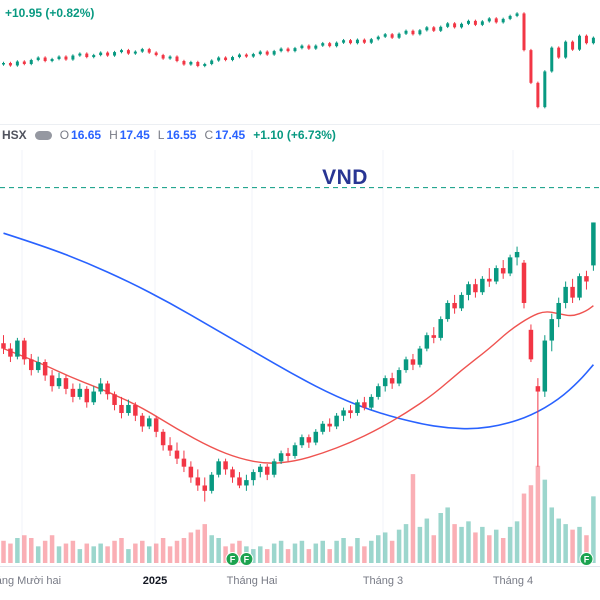 Image resolution: width=600 pixels, height=600 pixels. I want to click on pane-separator, so click(300, 124).